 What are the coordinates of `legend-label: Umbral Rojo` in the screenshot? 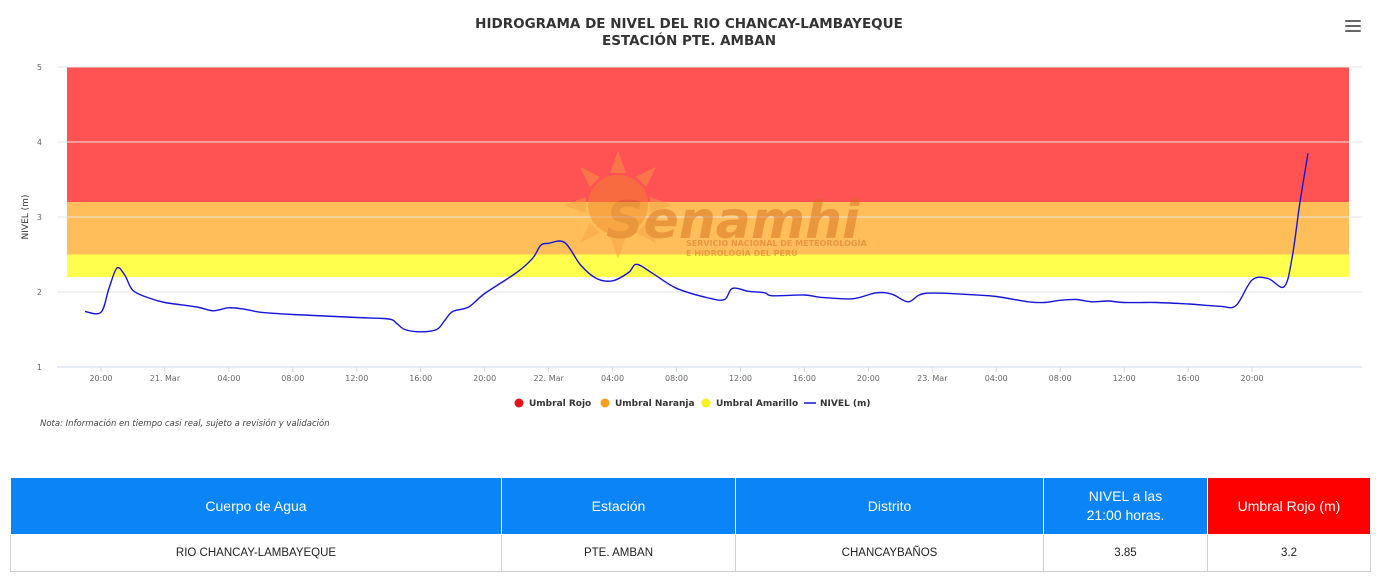 It's located at (560, 404).